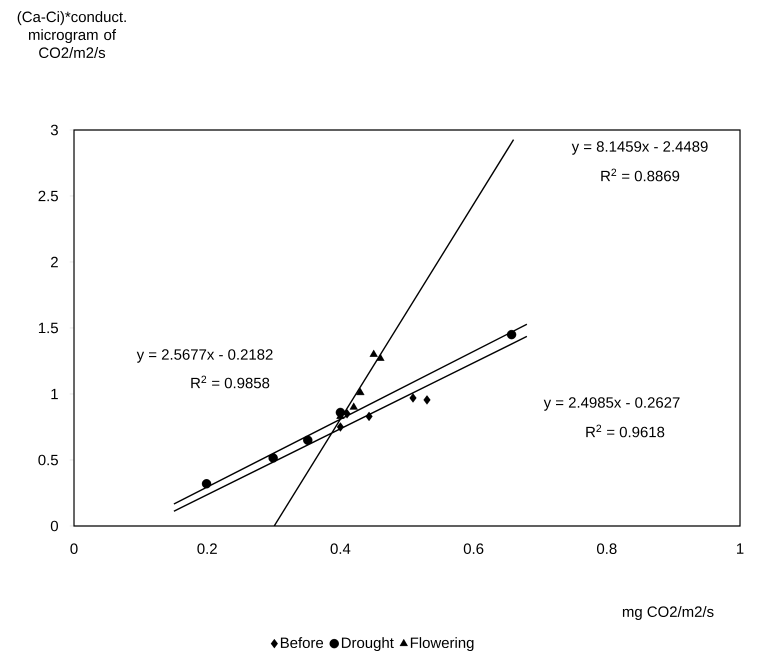 The width and height of the screenshot is (760, 668). I want to click on x-tick-label: 0, so click(74, 548).